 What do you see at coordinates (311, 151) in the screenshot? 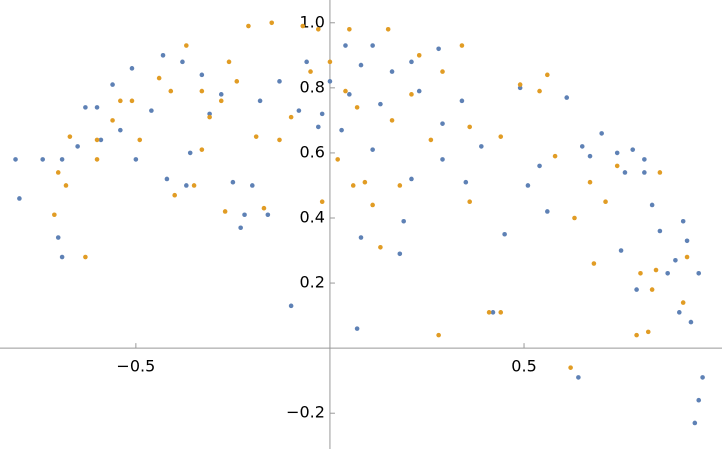
I see `y-tick-label: 0.6` at bounding box center [311, 151].